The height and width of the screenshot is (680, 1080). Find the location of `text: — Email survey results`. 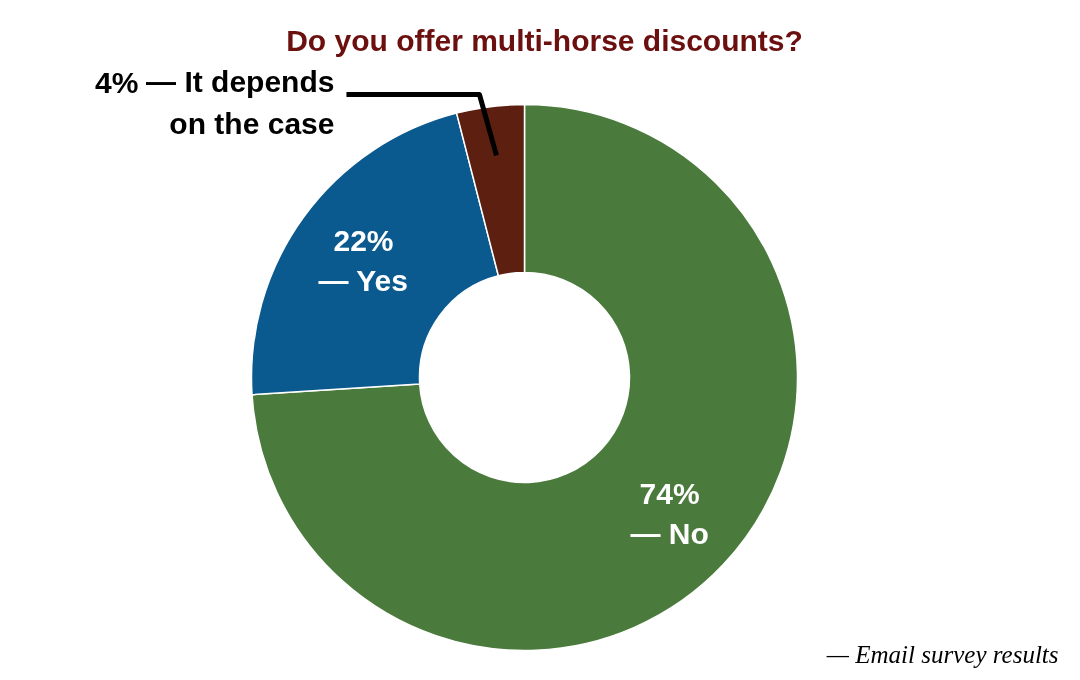

text: — Email survey results is located at coordinates (942, 654).